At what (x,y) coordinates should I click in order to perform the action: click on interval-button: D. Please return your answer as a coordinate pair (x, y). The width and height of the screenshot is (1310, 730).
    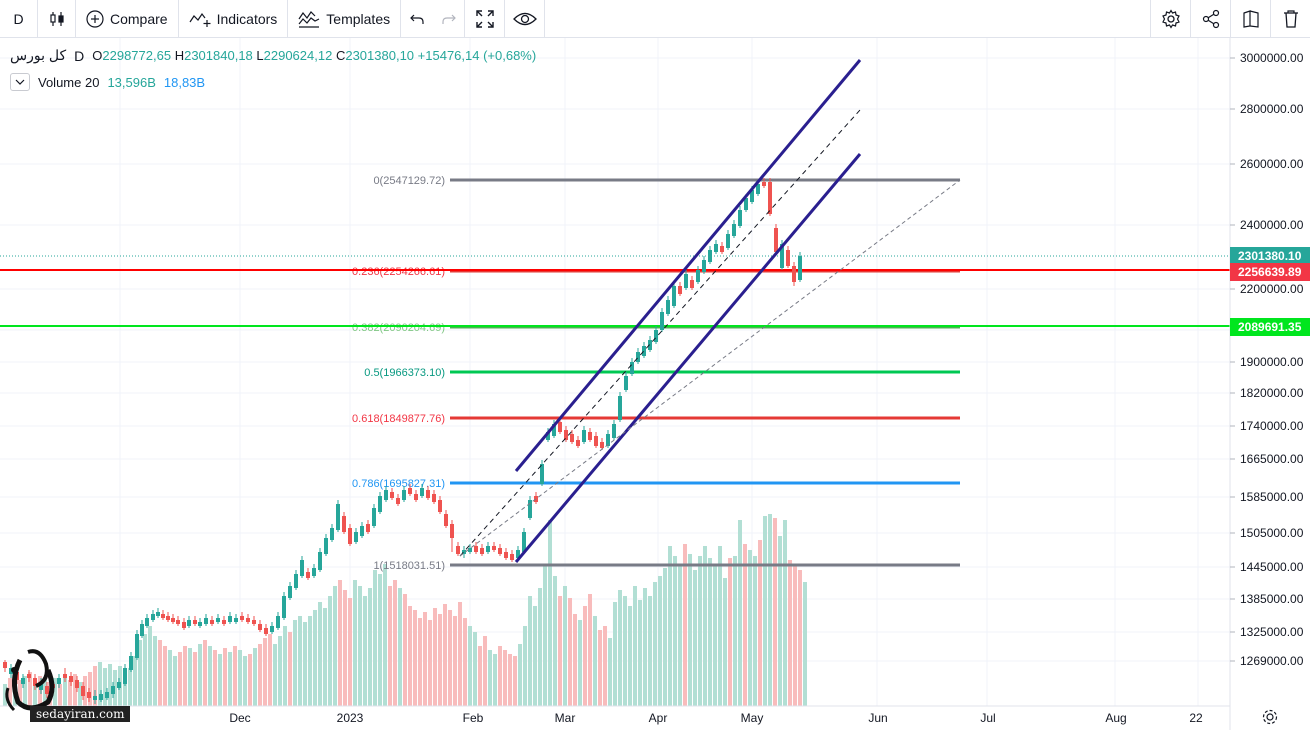
    Looking at the image, I should click on (19, 19).